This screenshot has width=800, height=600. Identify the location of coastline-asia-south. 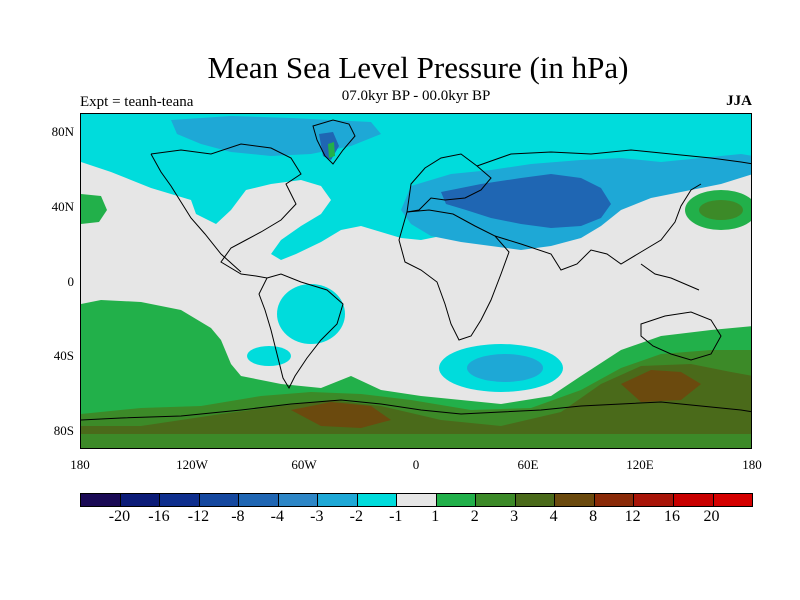
(598, 227).